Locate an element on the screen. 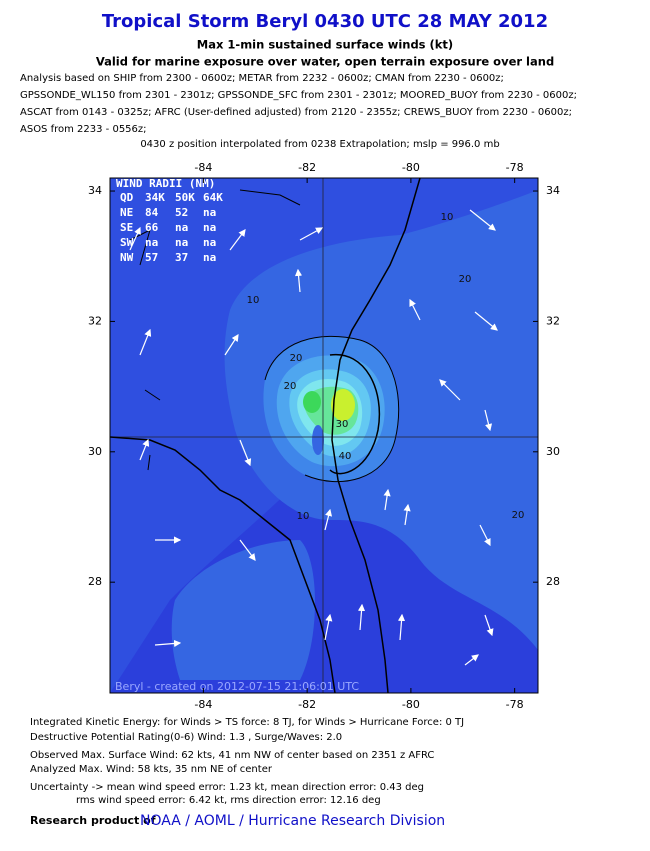 The image size is (650, 851). wind-radii-header: 34K is located at coordinates (155, 197).